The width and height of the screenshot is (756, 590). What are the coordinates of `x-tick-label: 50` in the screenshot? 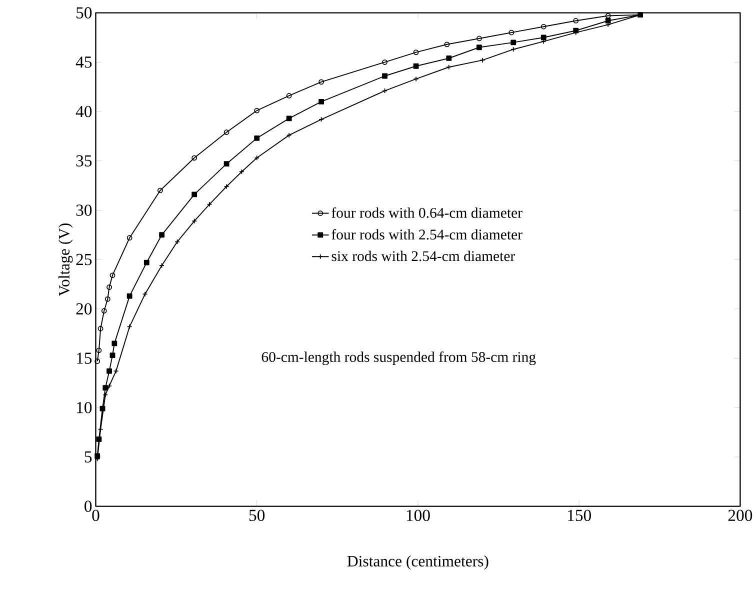 It's located at (257, 515).